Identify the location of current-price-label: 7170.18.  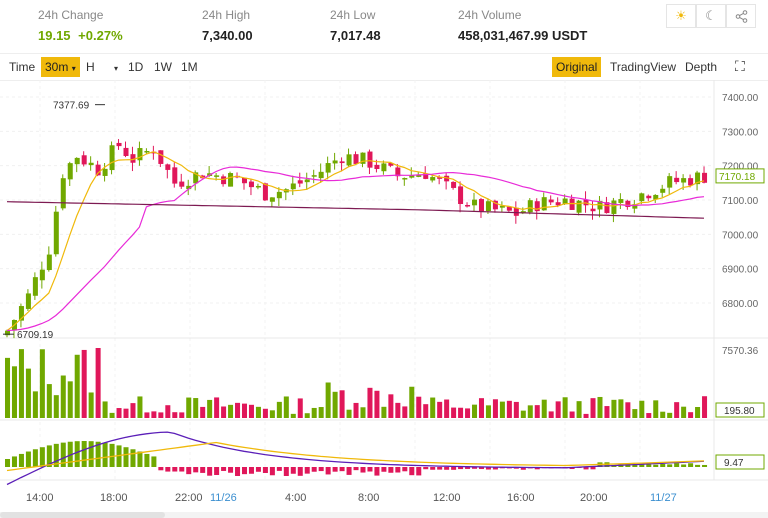
(737, 177).